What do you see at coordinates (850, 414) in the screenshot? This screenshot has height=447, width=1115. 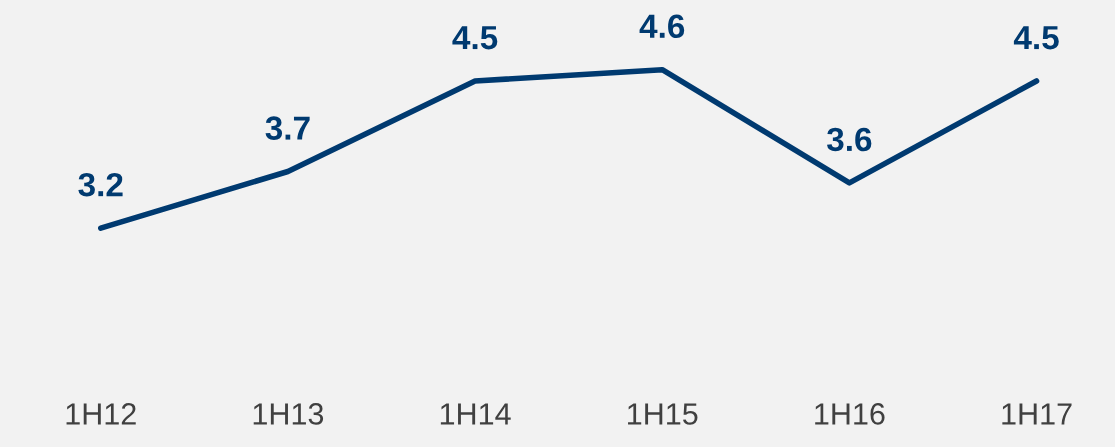 I see `x-tick-label: 1H16` at bounding box center [850, 414].